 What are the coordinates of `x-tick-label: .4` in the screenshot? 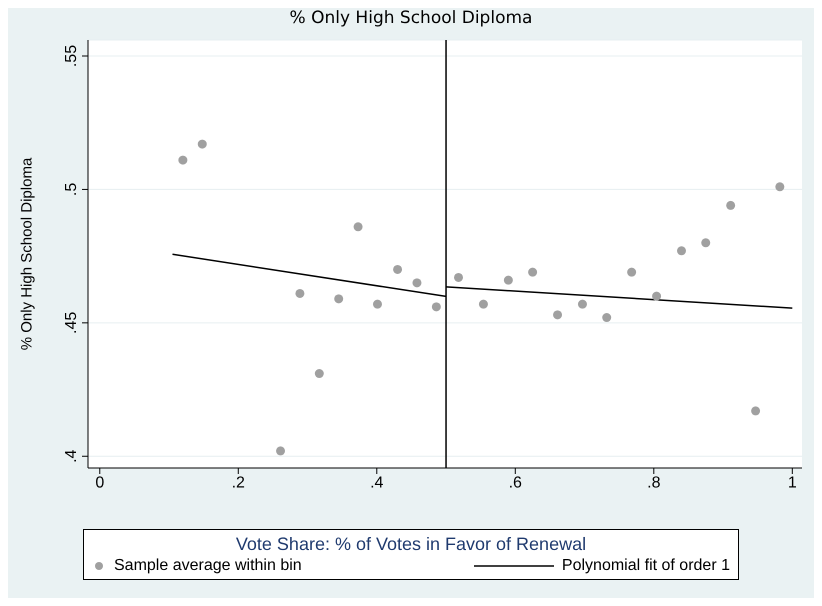 It's located at (377, 483).